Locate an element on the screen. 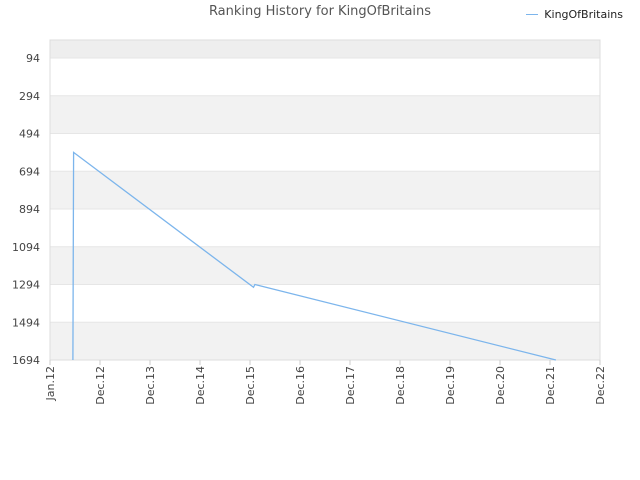  y-tick-label: 894 is located at coordinates (29, 209).